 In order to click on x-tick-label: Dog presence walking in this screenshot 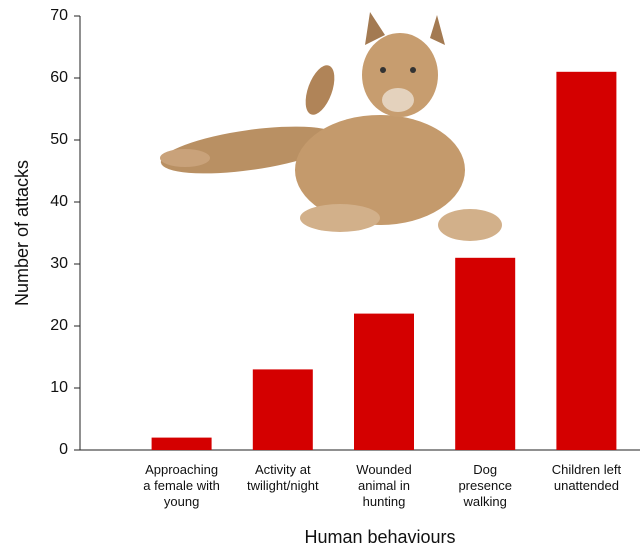, I will do `click(484, 485)`.